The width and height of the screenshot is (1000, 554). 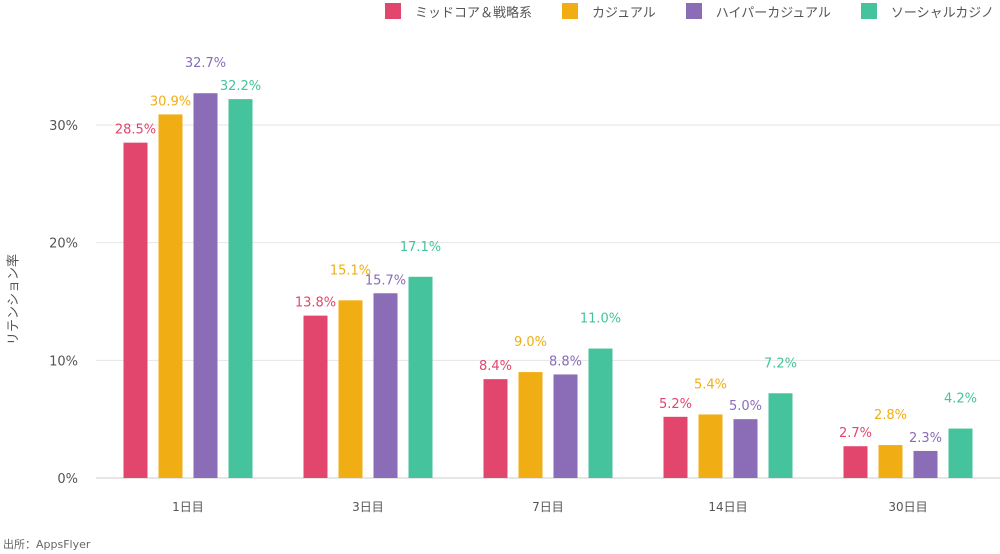 What do you see at coordinates (960, 399) in the screenshot?
I see `data-label: 4.2%` at bounding box center [960, 399].